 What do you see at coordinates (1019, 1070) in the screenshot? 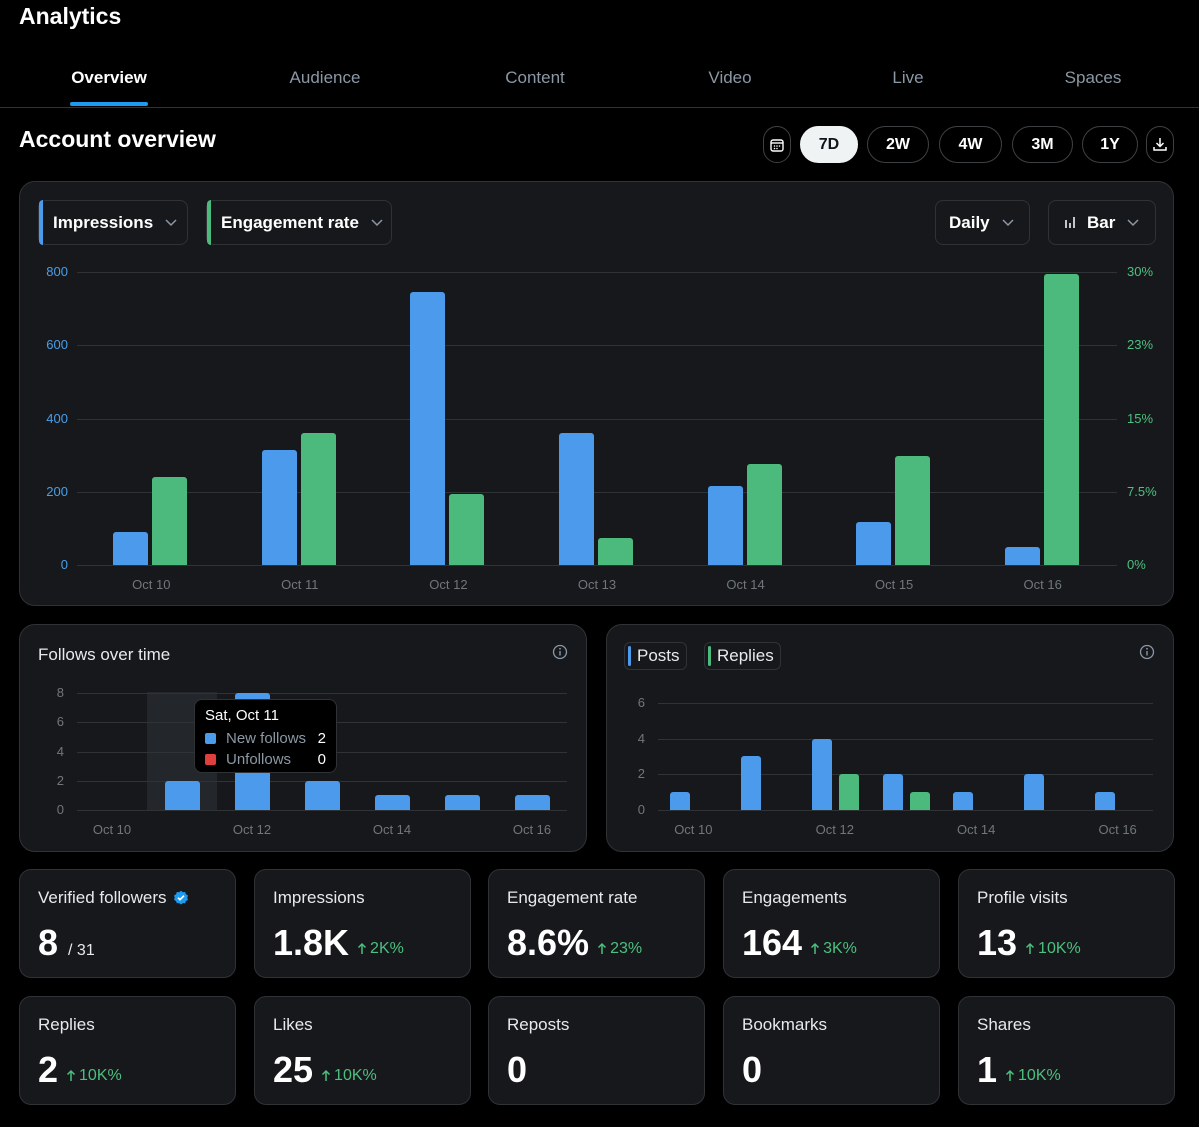
I see `metric-value: 1 10K%` at bounding box center [1019, 1070].